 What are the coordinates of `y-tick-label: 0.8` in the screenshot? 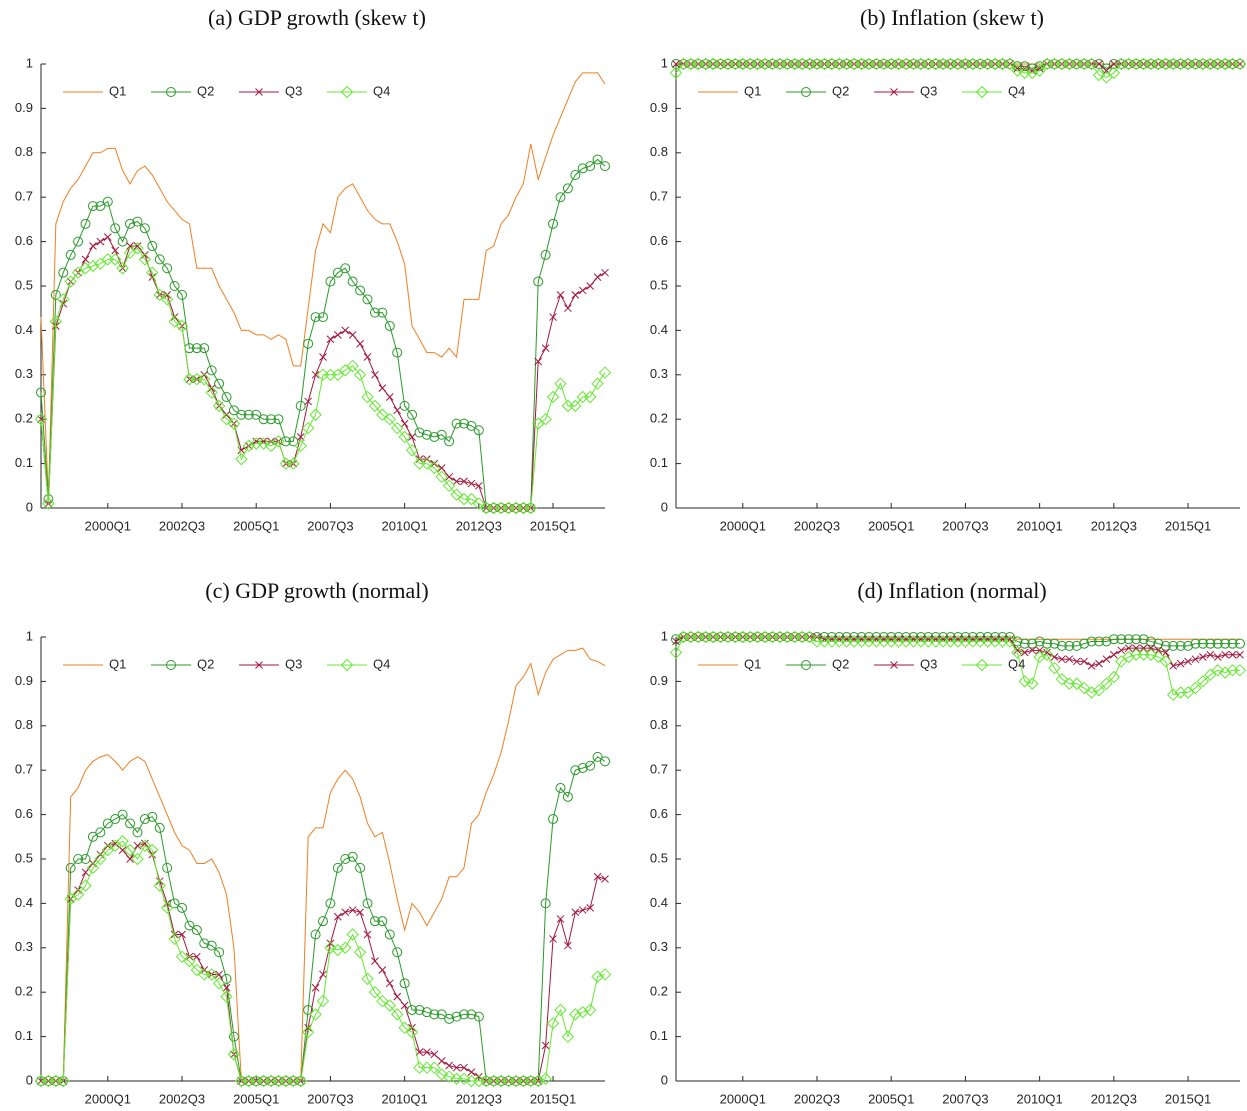 It's located at (659, 724).